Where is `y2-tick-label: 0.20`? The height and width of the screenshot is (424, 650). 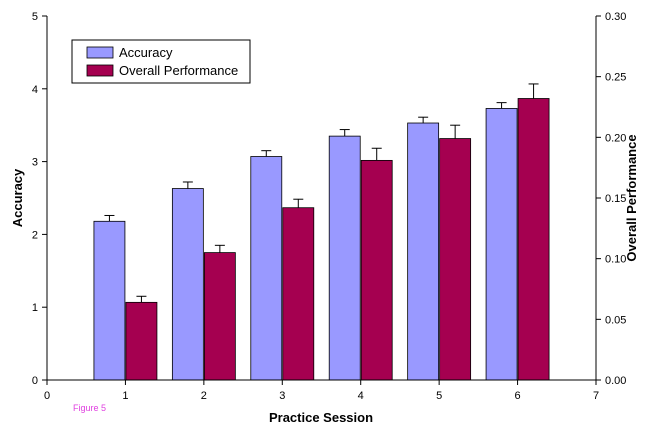
y2-tick-label: 0.20 is located at coordinates (615, 138).